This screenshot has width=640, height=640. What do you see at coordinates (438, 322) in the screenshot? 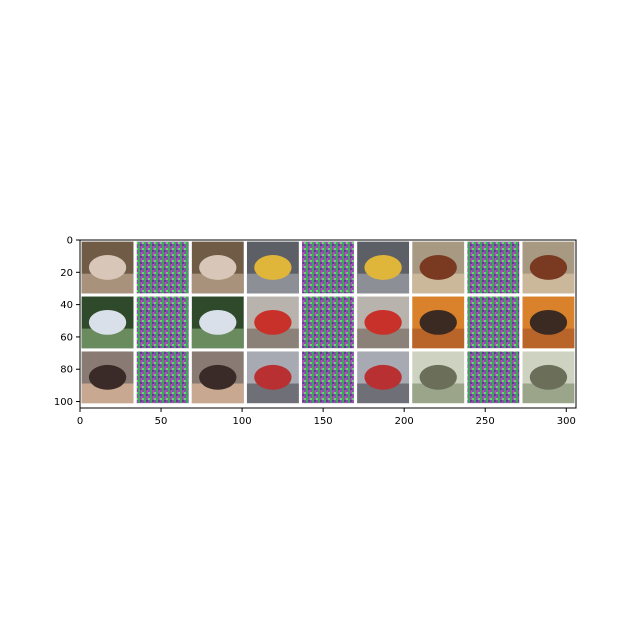
I see `tile-cat-original-r1c6` at bounding box center [438, 322].